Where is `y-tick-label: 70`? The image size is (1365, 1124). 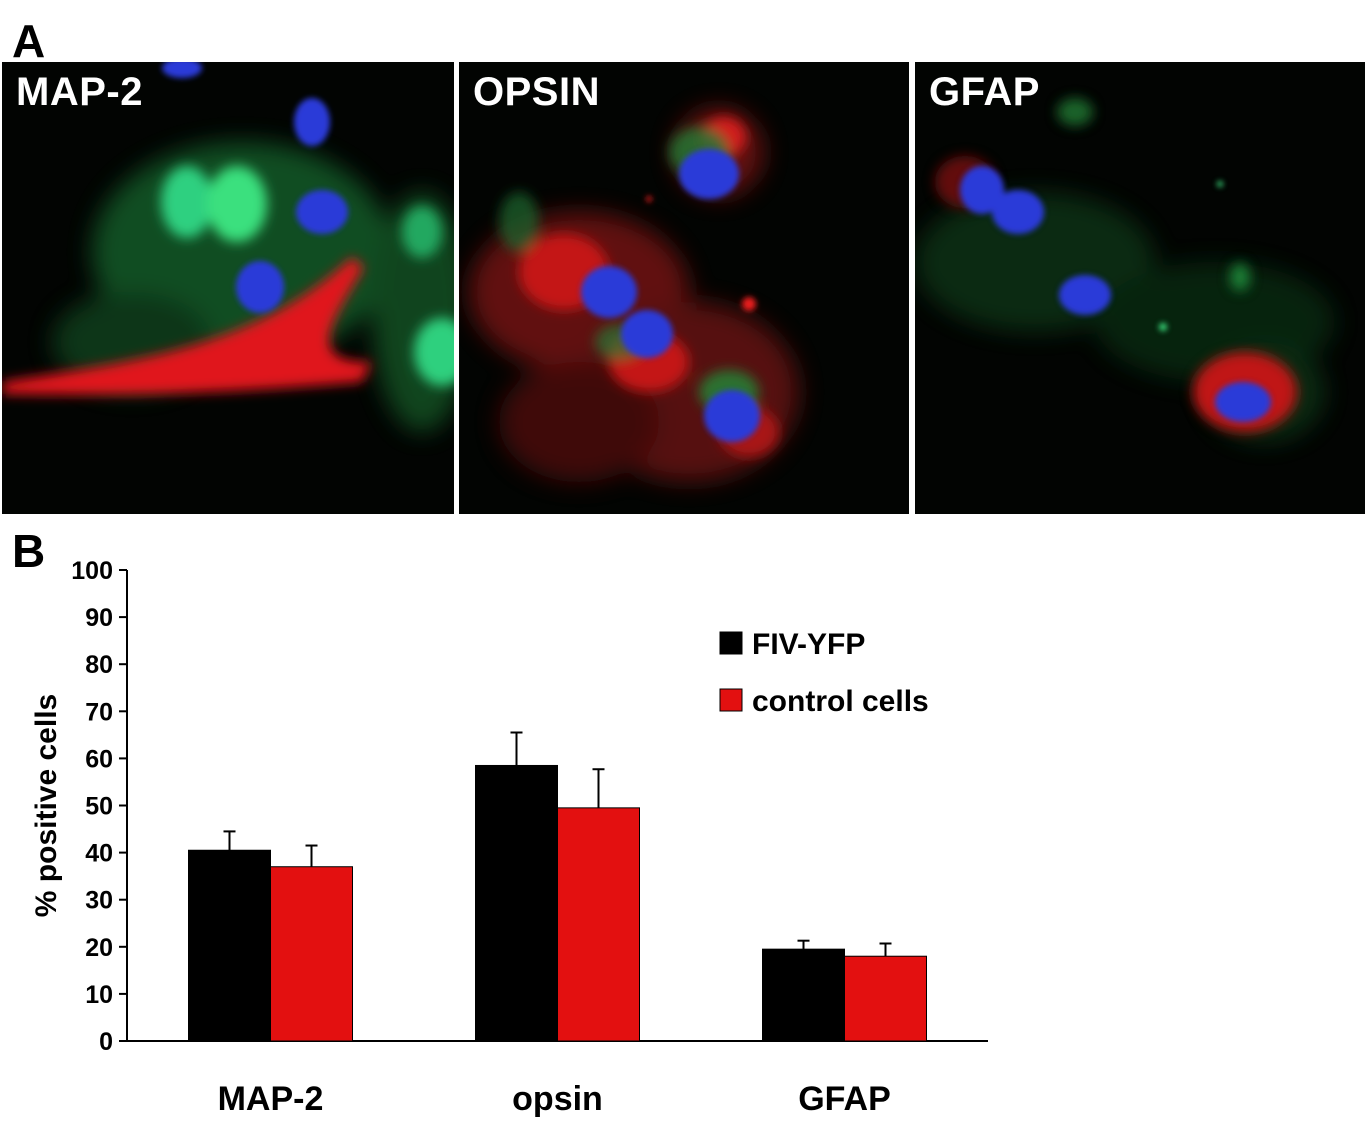
y-tick-label: 70 is located at coordinates (99, 712).